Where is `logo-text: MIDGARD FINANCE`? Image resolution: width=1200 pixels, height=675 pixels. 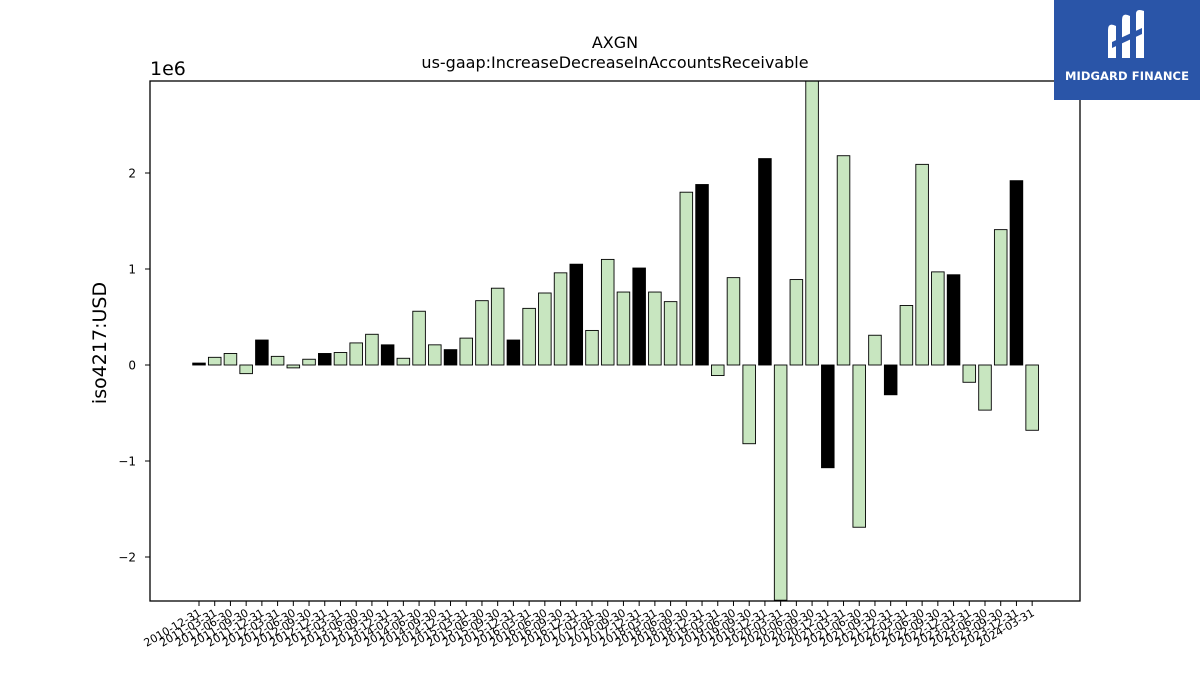 logo-text: MIDGARD FINANCE is located at coordinates (1127, 76).